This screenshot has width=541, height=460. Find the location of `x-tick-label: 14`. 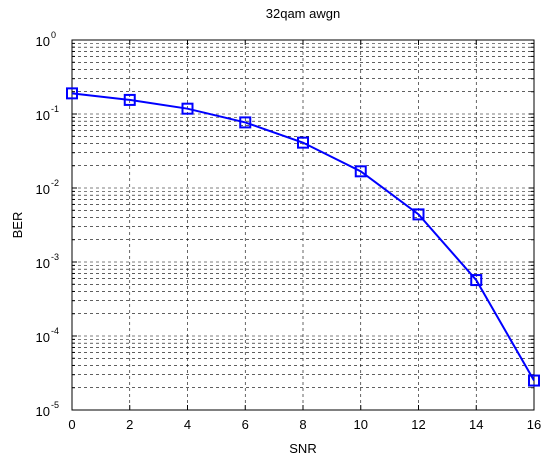

x-tick-label: 14 is located at coordinates (476, 424).